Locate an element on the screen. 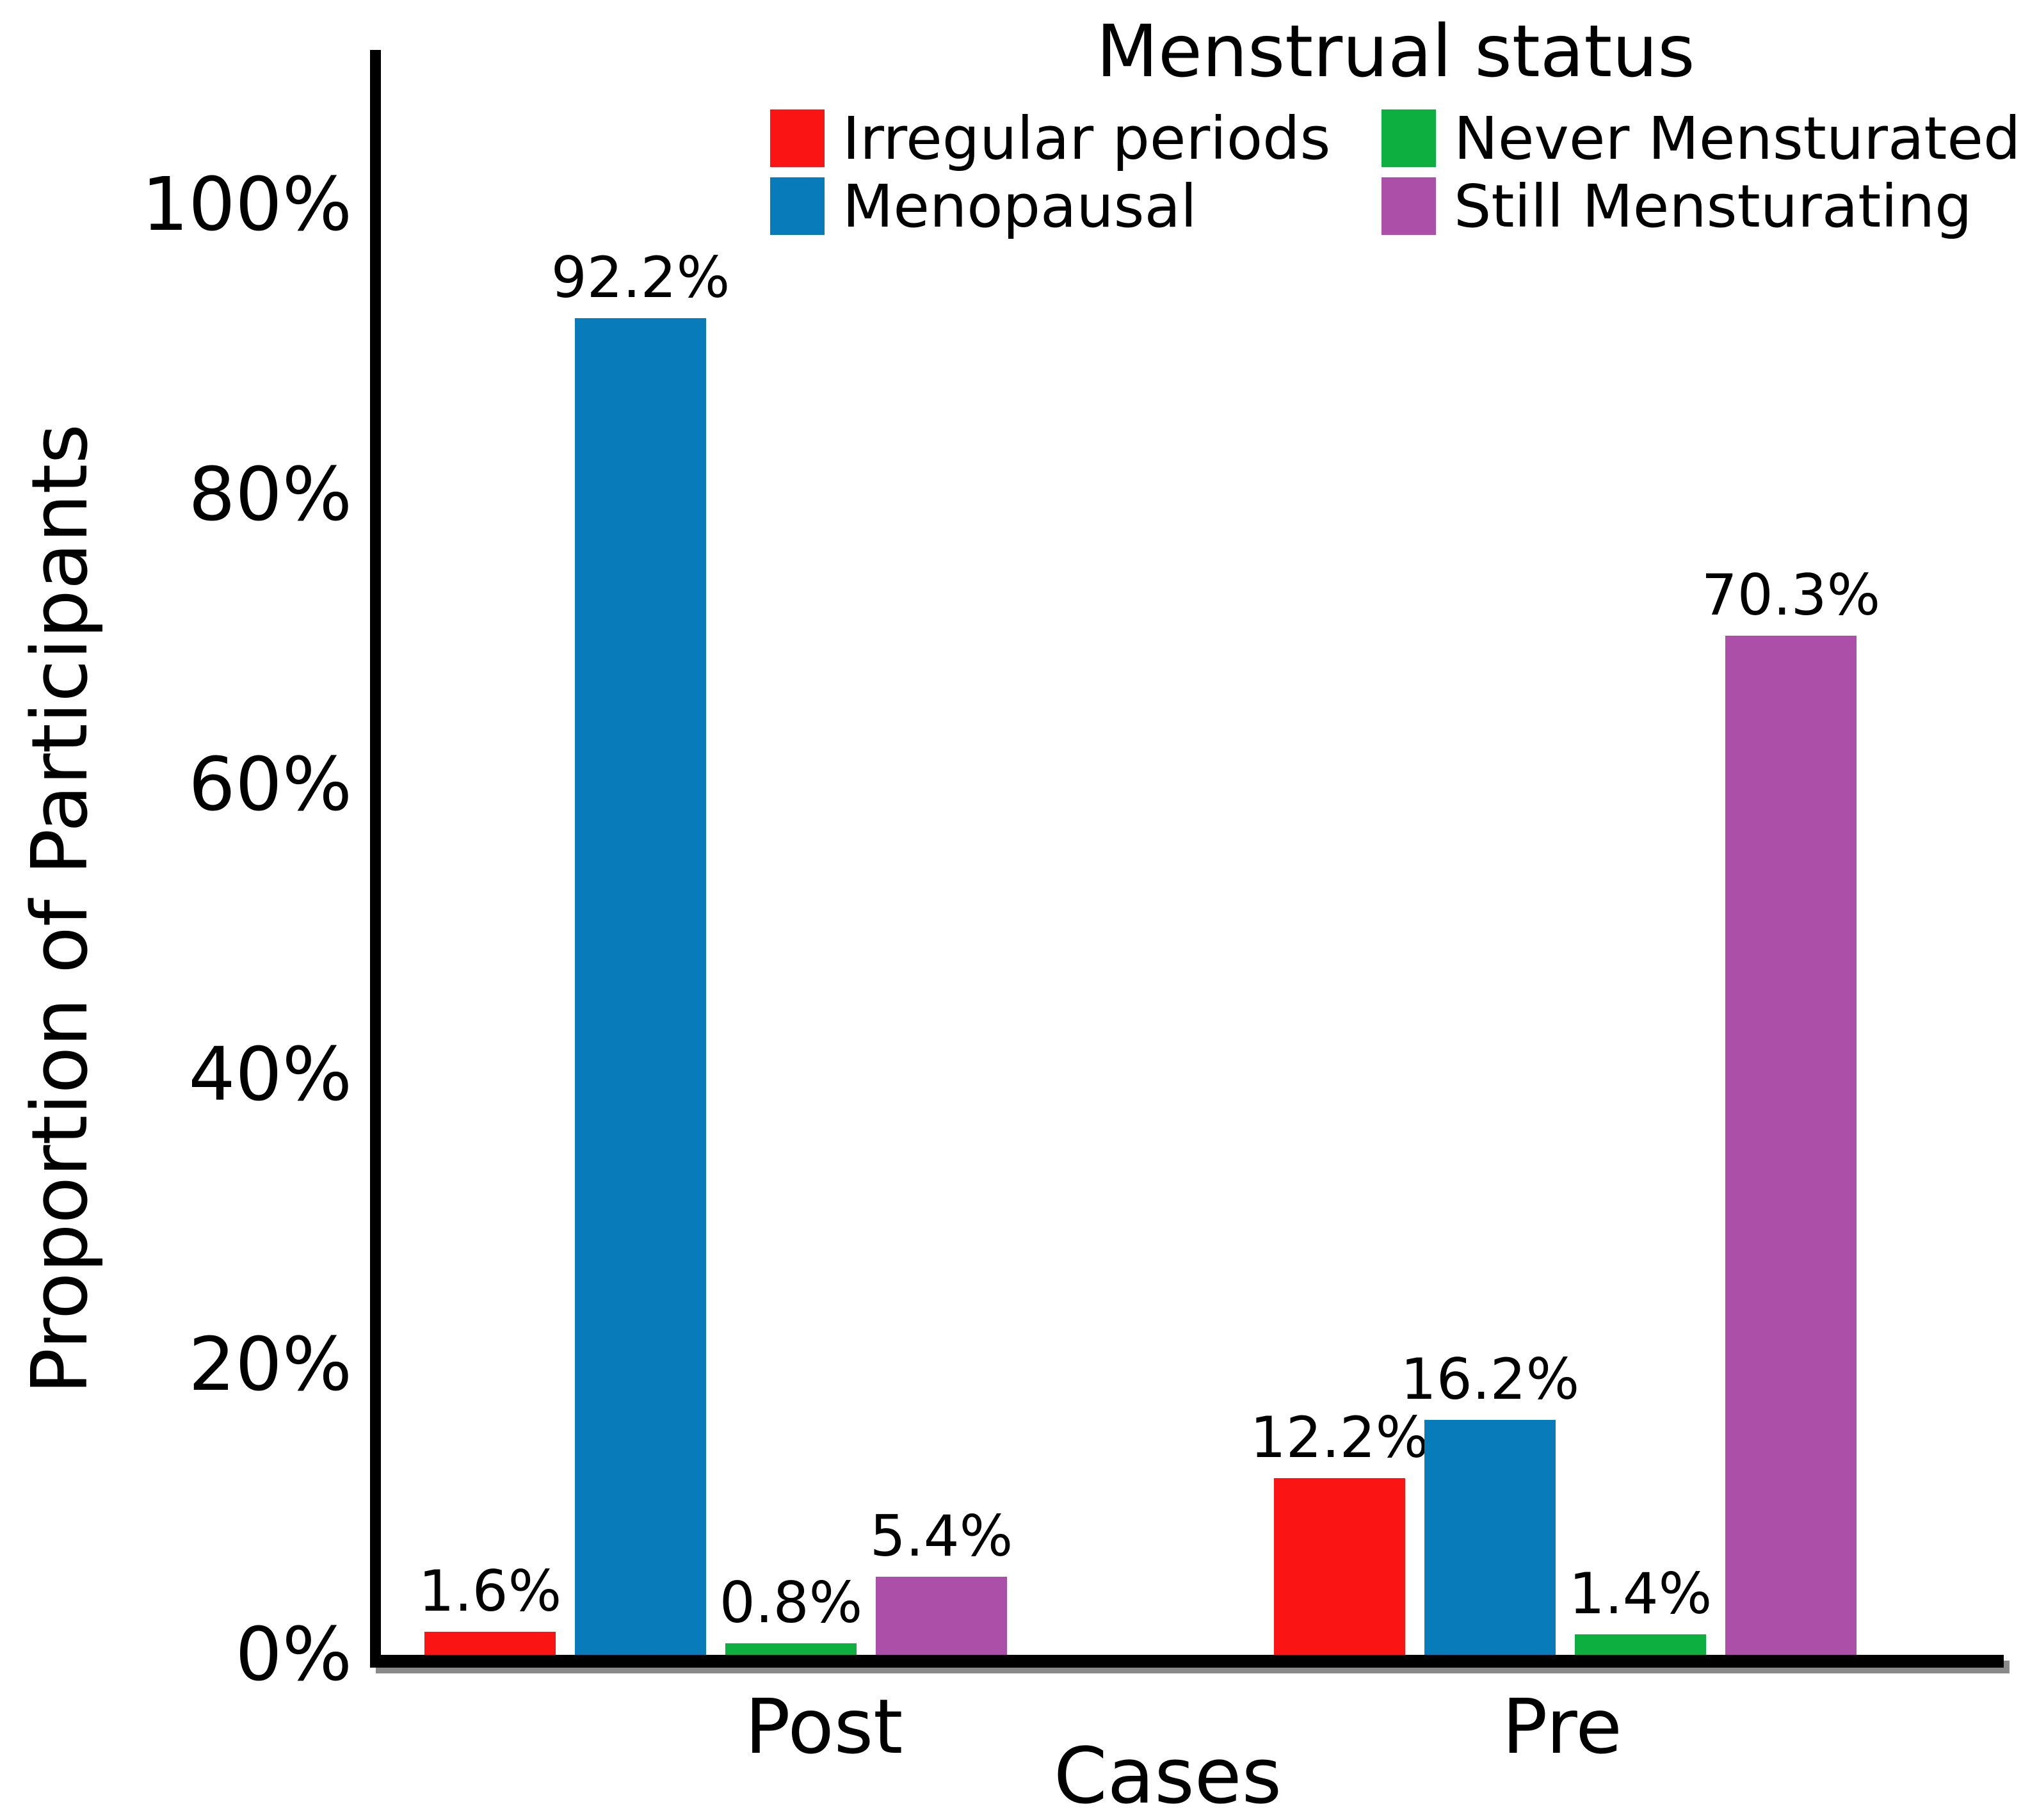  legend-item-menopausal: Menopausal is located at coordinates (1076, 206).